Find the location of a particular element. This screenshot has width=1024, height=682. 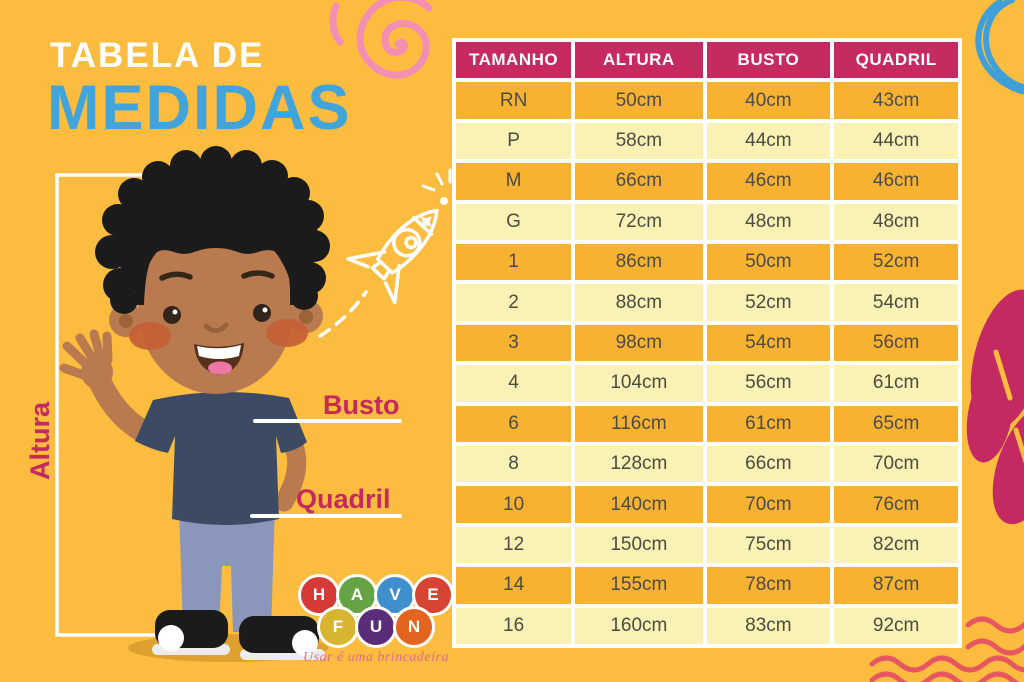

logo-tagline: Usar é uma brincadeira is located at coordinates (376, 657).